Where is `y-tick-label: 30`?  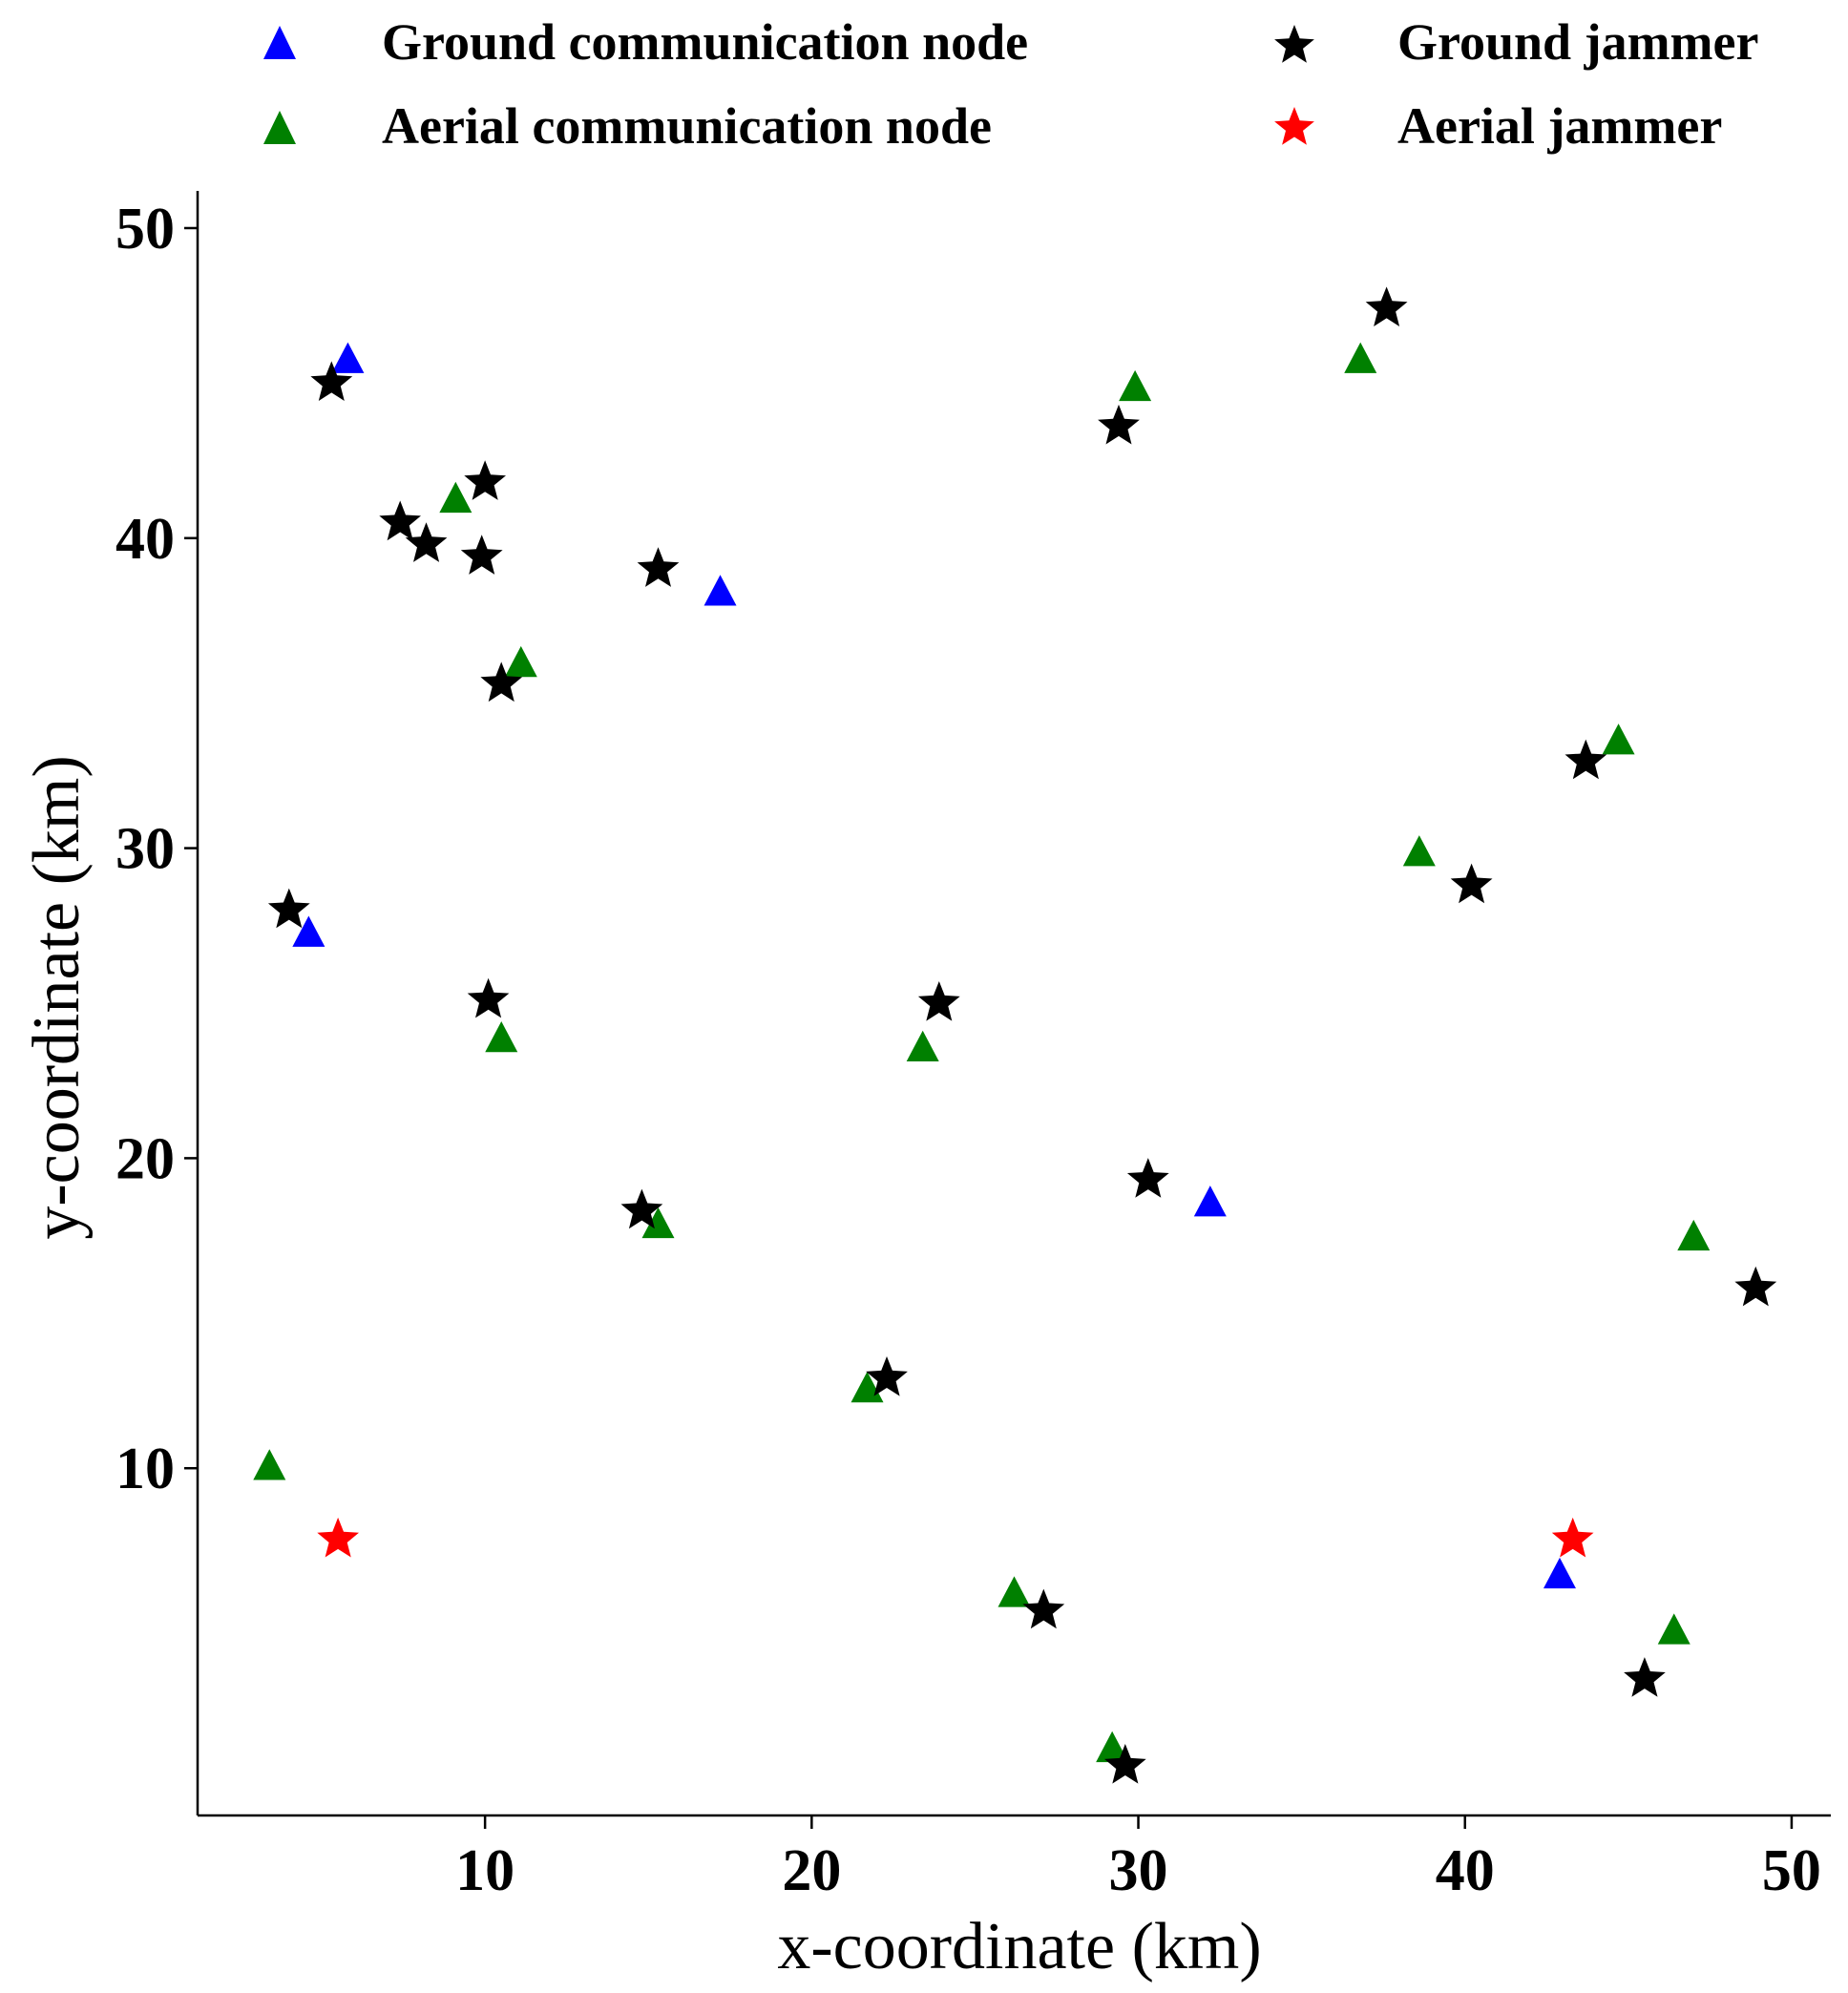
y-tick-label: 30 is located at coordinates (146, 849).